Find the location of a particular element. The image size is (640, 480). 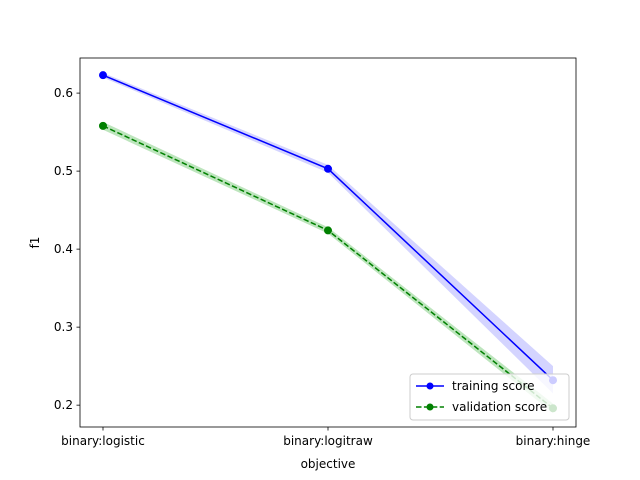

y-tick-label-4: 0.6 is located at coordinates (63, 93).